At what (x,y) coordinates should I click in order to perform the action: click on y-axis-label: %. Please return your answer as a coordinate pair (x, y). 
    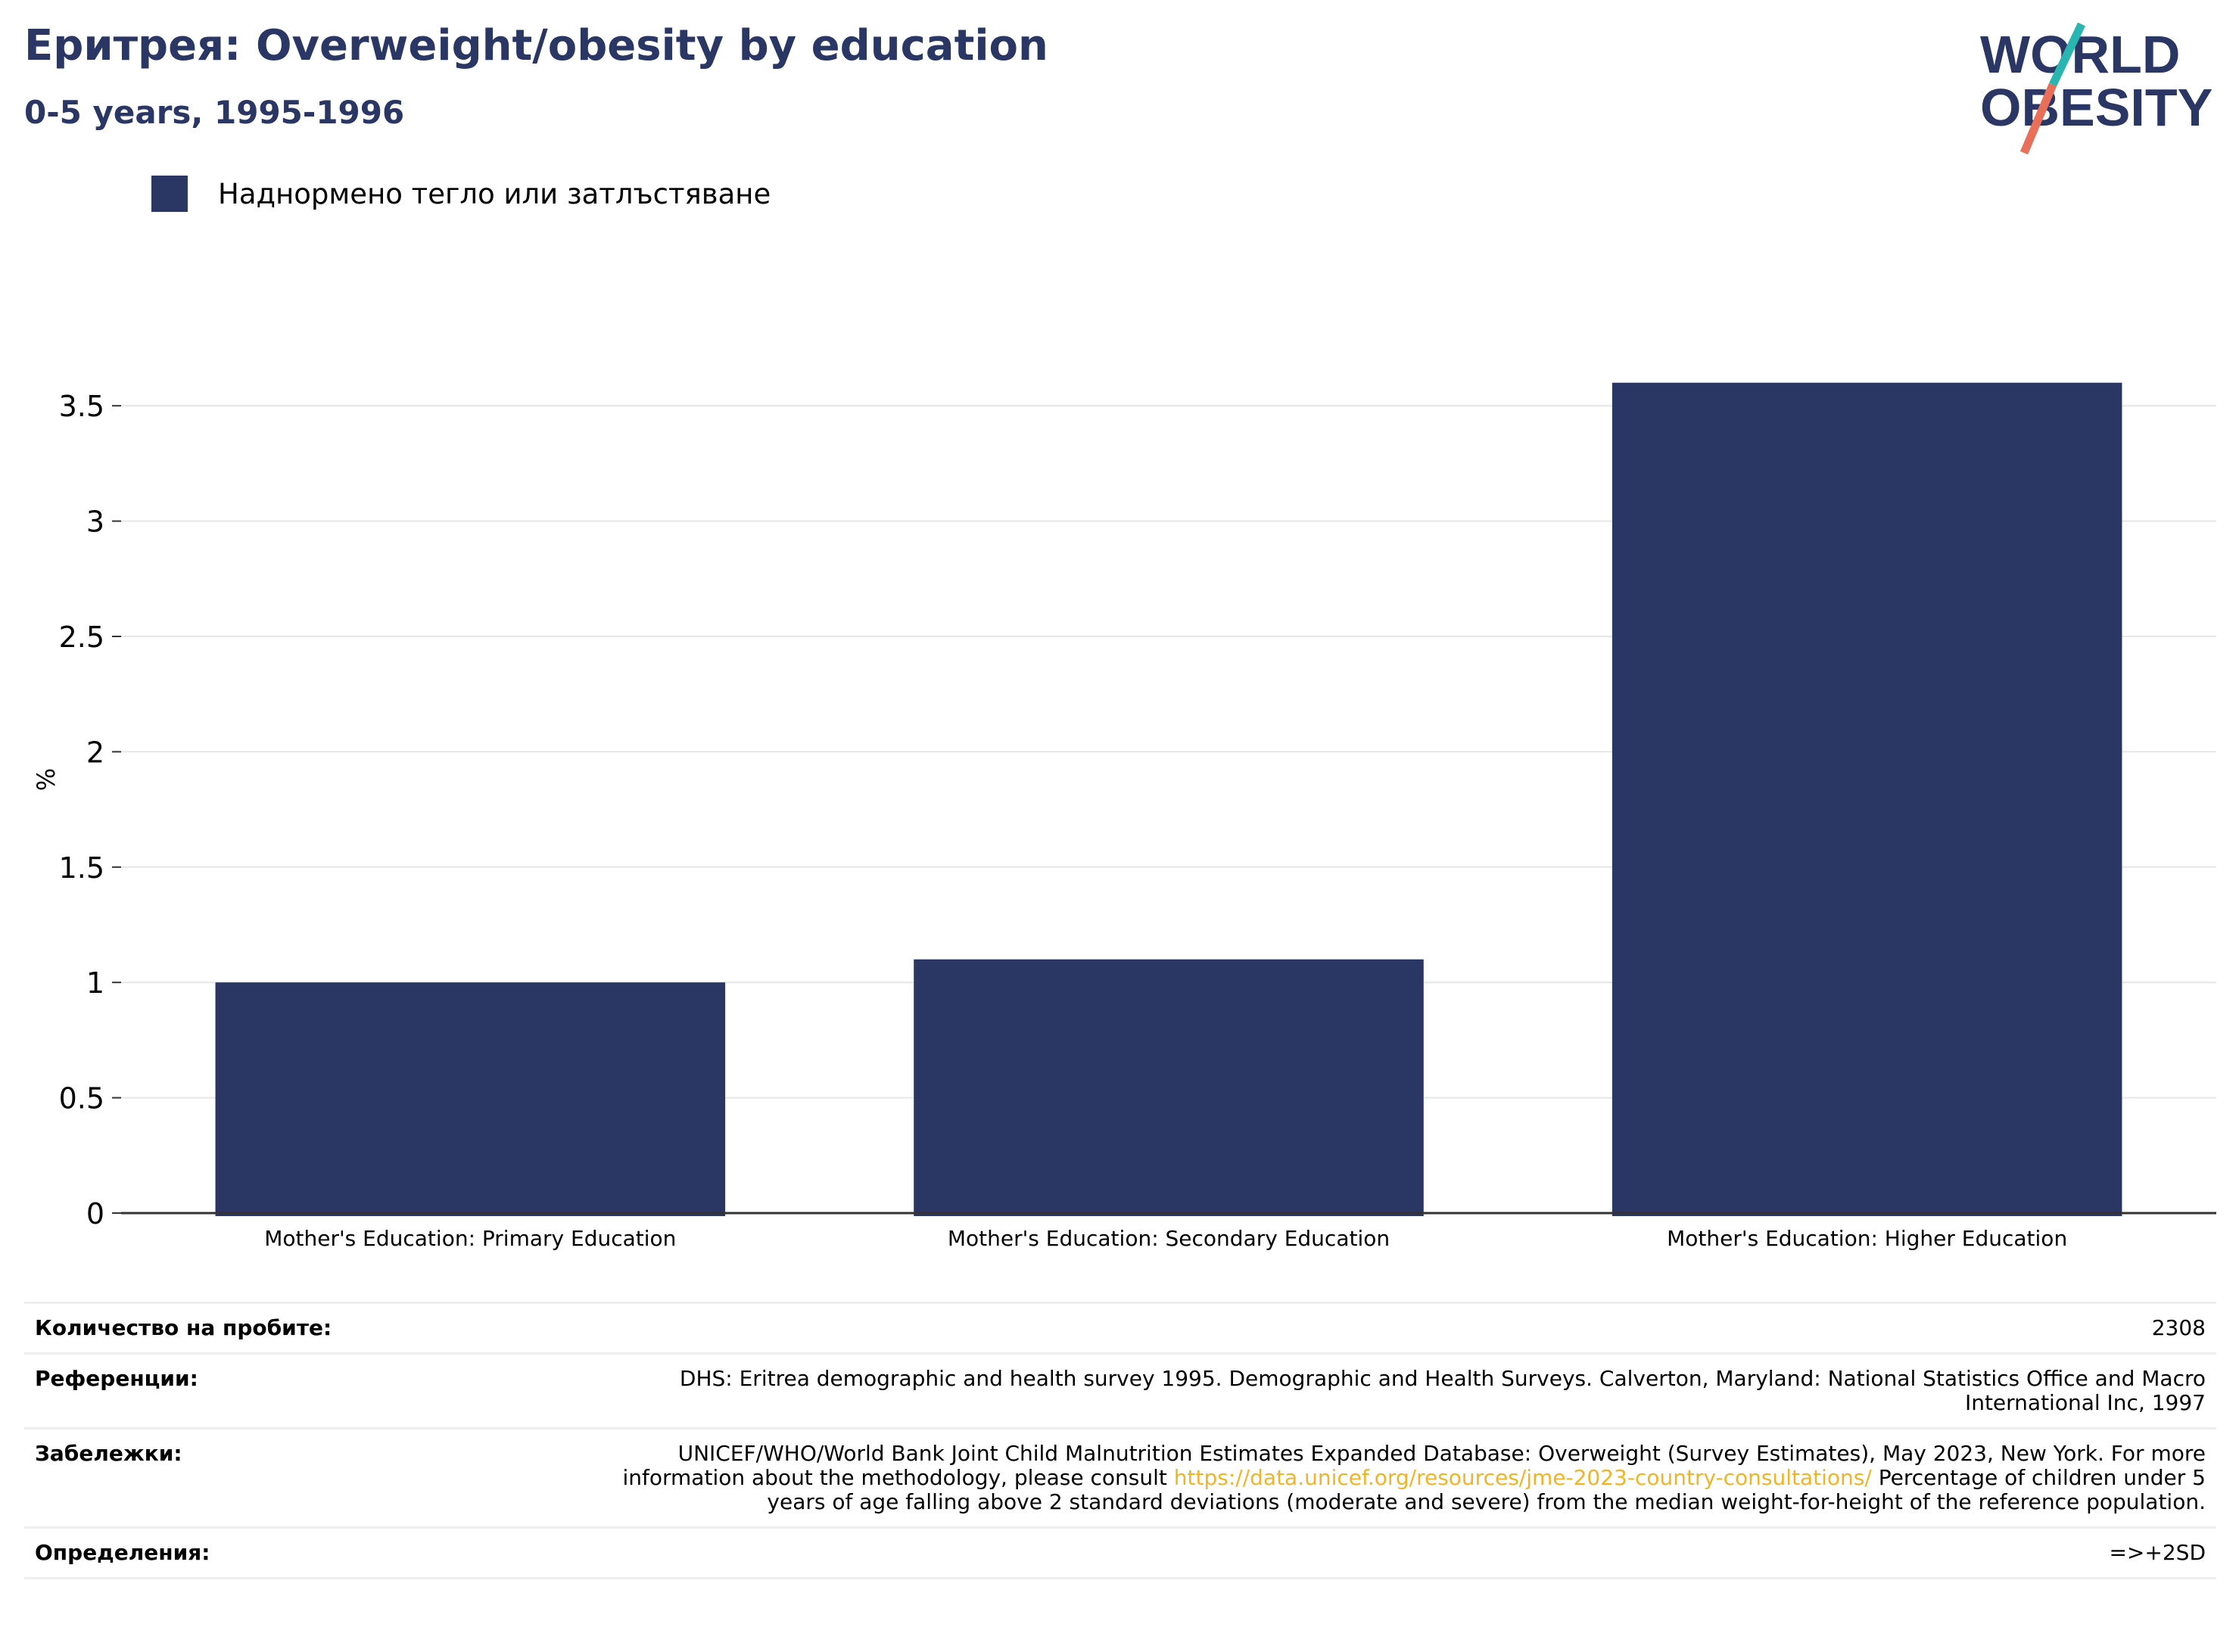
    Looking at the image, I should click on (47, 779).